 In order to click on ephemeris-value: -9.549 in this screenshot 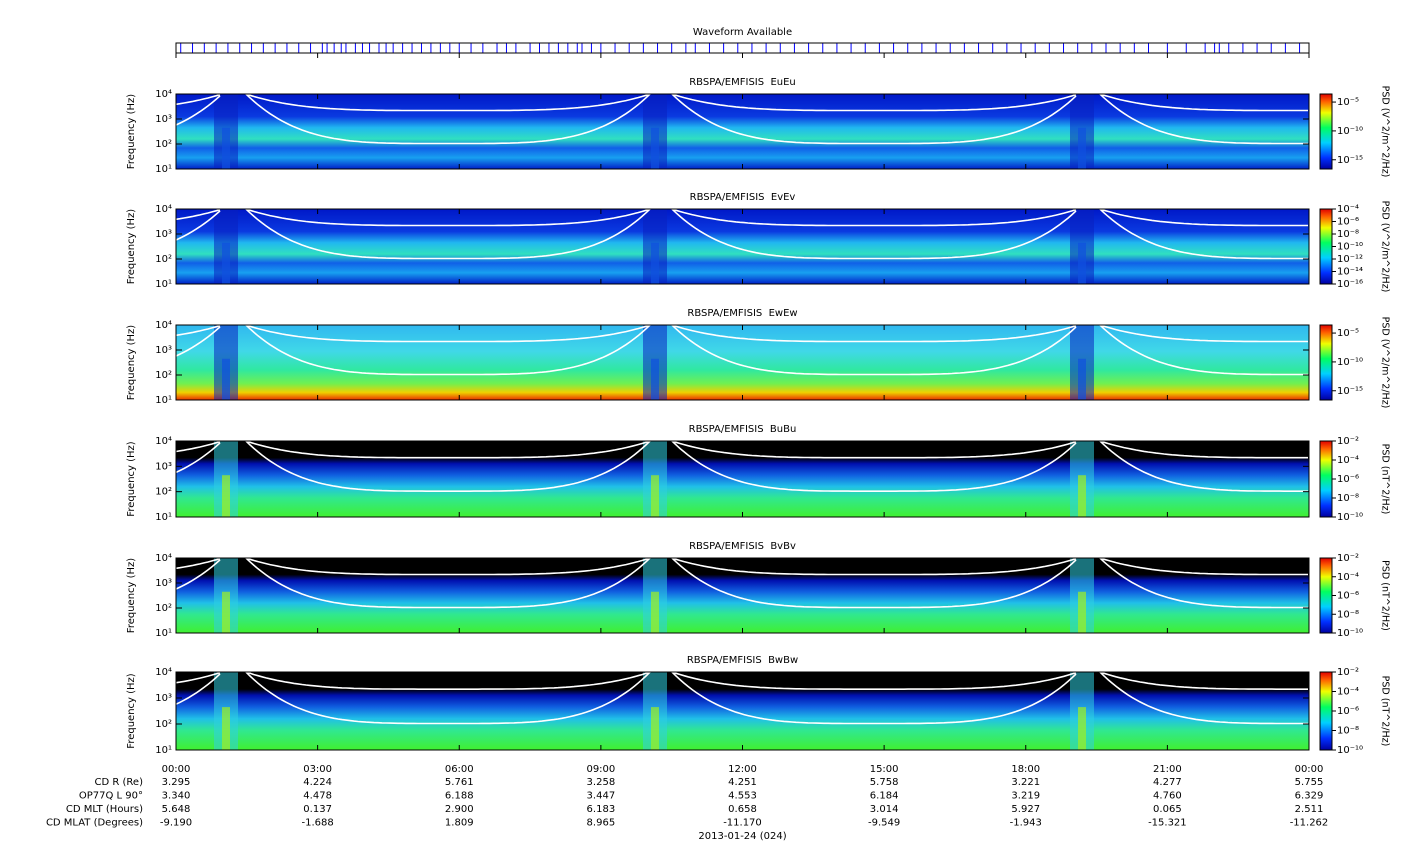, I will do `click(884, 823)`.